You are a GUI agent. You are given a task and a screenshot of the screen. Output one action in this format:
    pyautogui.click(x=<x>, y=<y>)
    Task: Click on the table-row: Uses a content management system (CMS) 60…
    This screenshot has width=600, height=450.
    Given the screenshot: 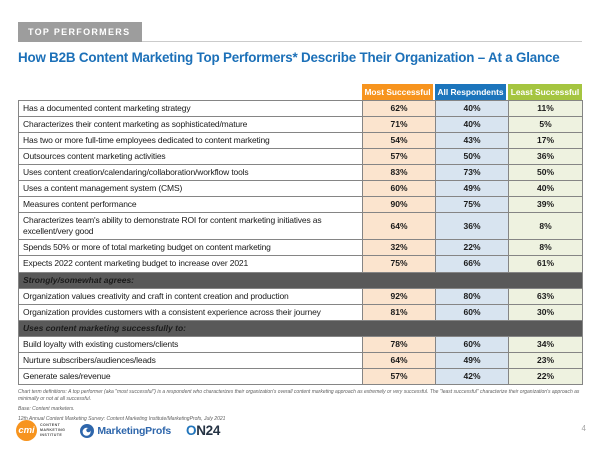 What is the action you would take?
    pyautogui.click(x=300, y=189)
    